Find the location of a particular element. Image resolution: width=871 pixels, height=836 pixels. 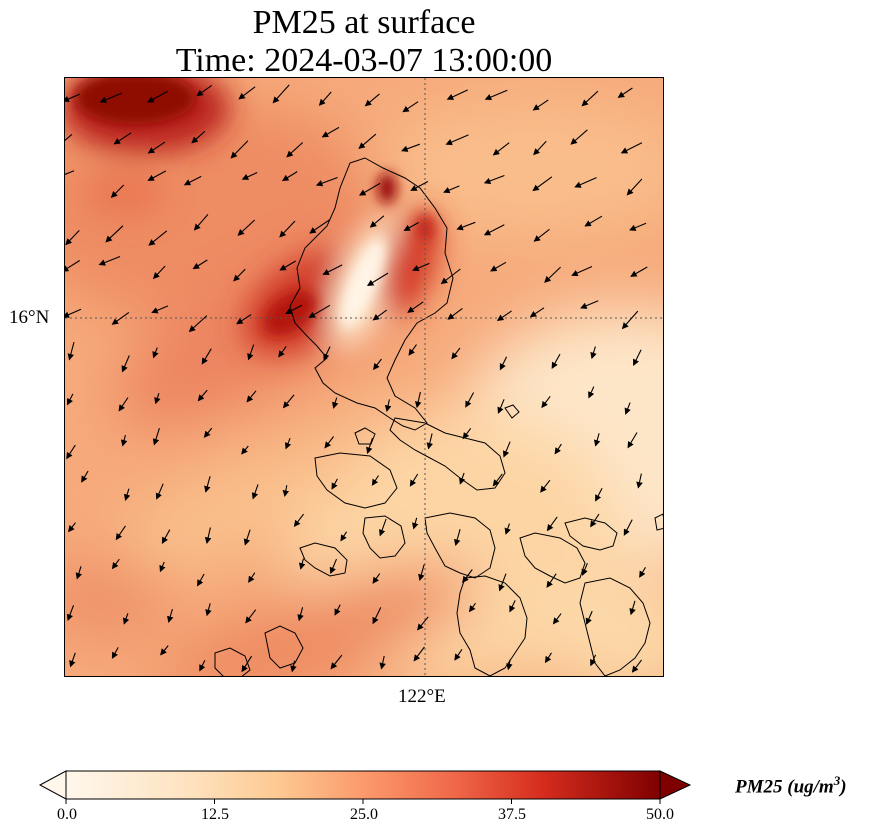

colorbar-tick-label: 25.0 is located at coordinates (364, 814).